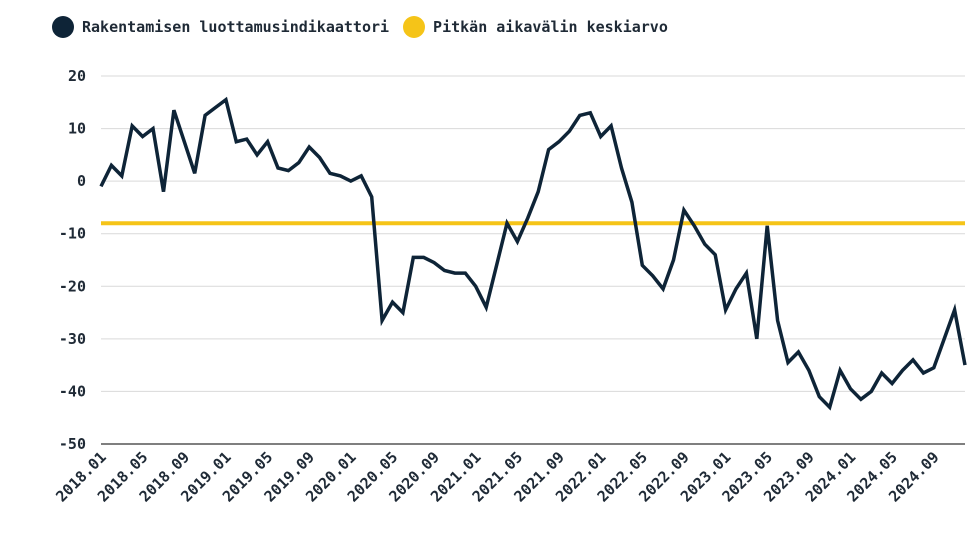  I want to click on y-tick-labels: 20 10 0 -10 -20 -30 -40 -50, so click(72, 260).